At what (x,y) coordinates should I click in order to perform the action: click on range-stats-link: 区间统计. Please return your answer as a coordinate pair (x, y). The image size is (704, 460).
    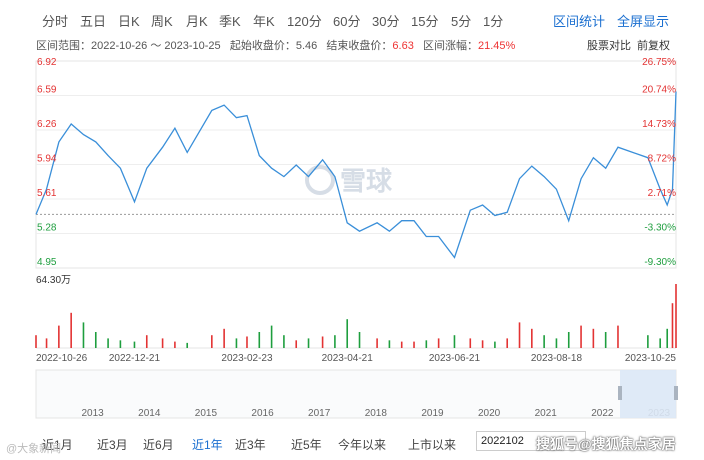
    Looking at the image, I should click on (579, 21).